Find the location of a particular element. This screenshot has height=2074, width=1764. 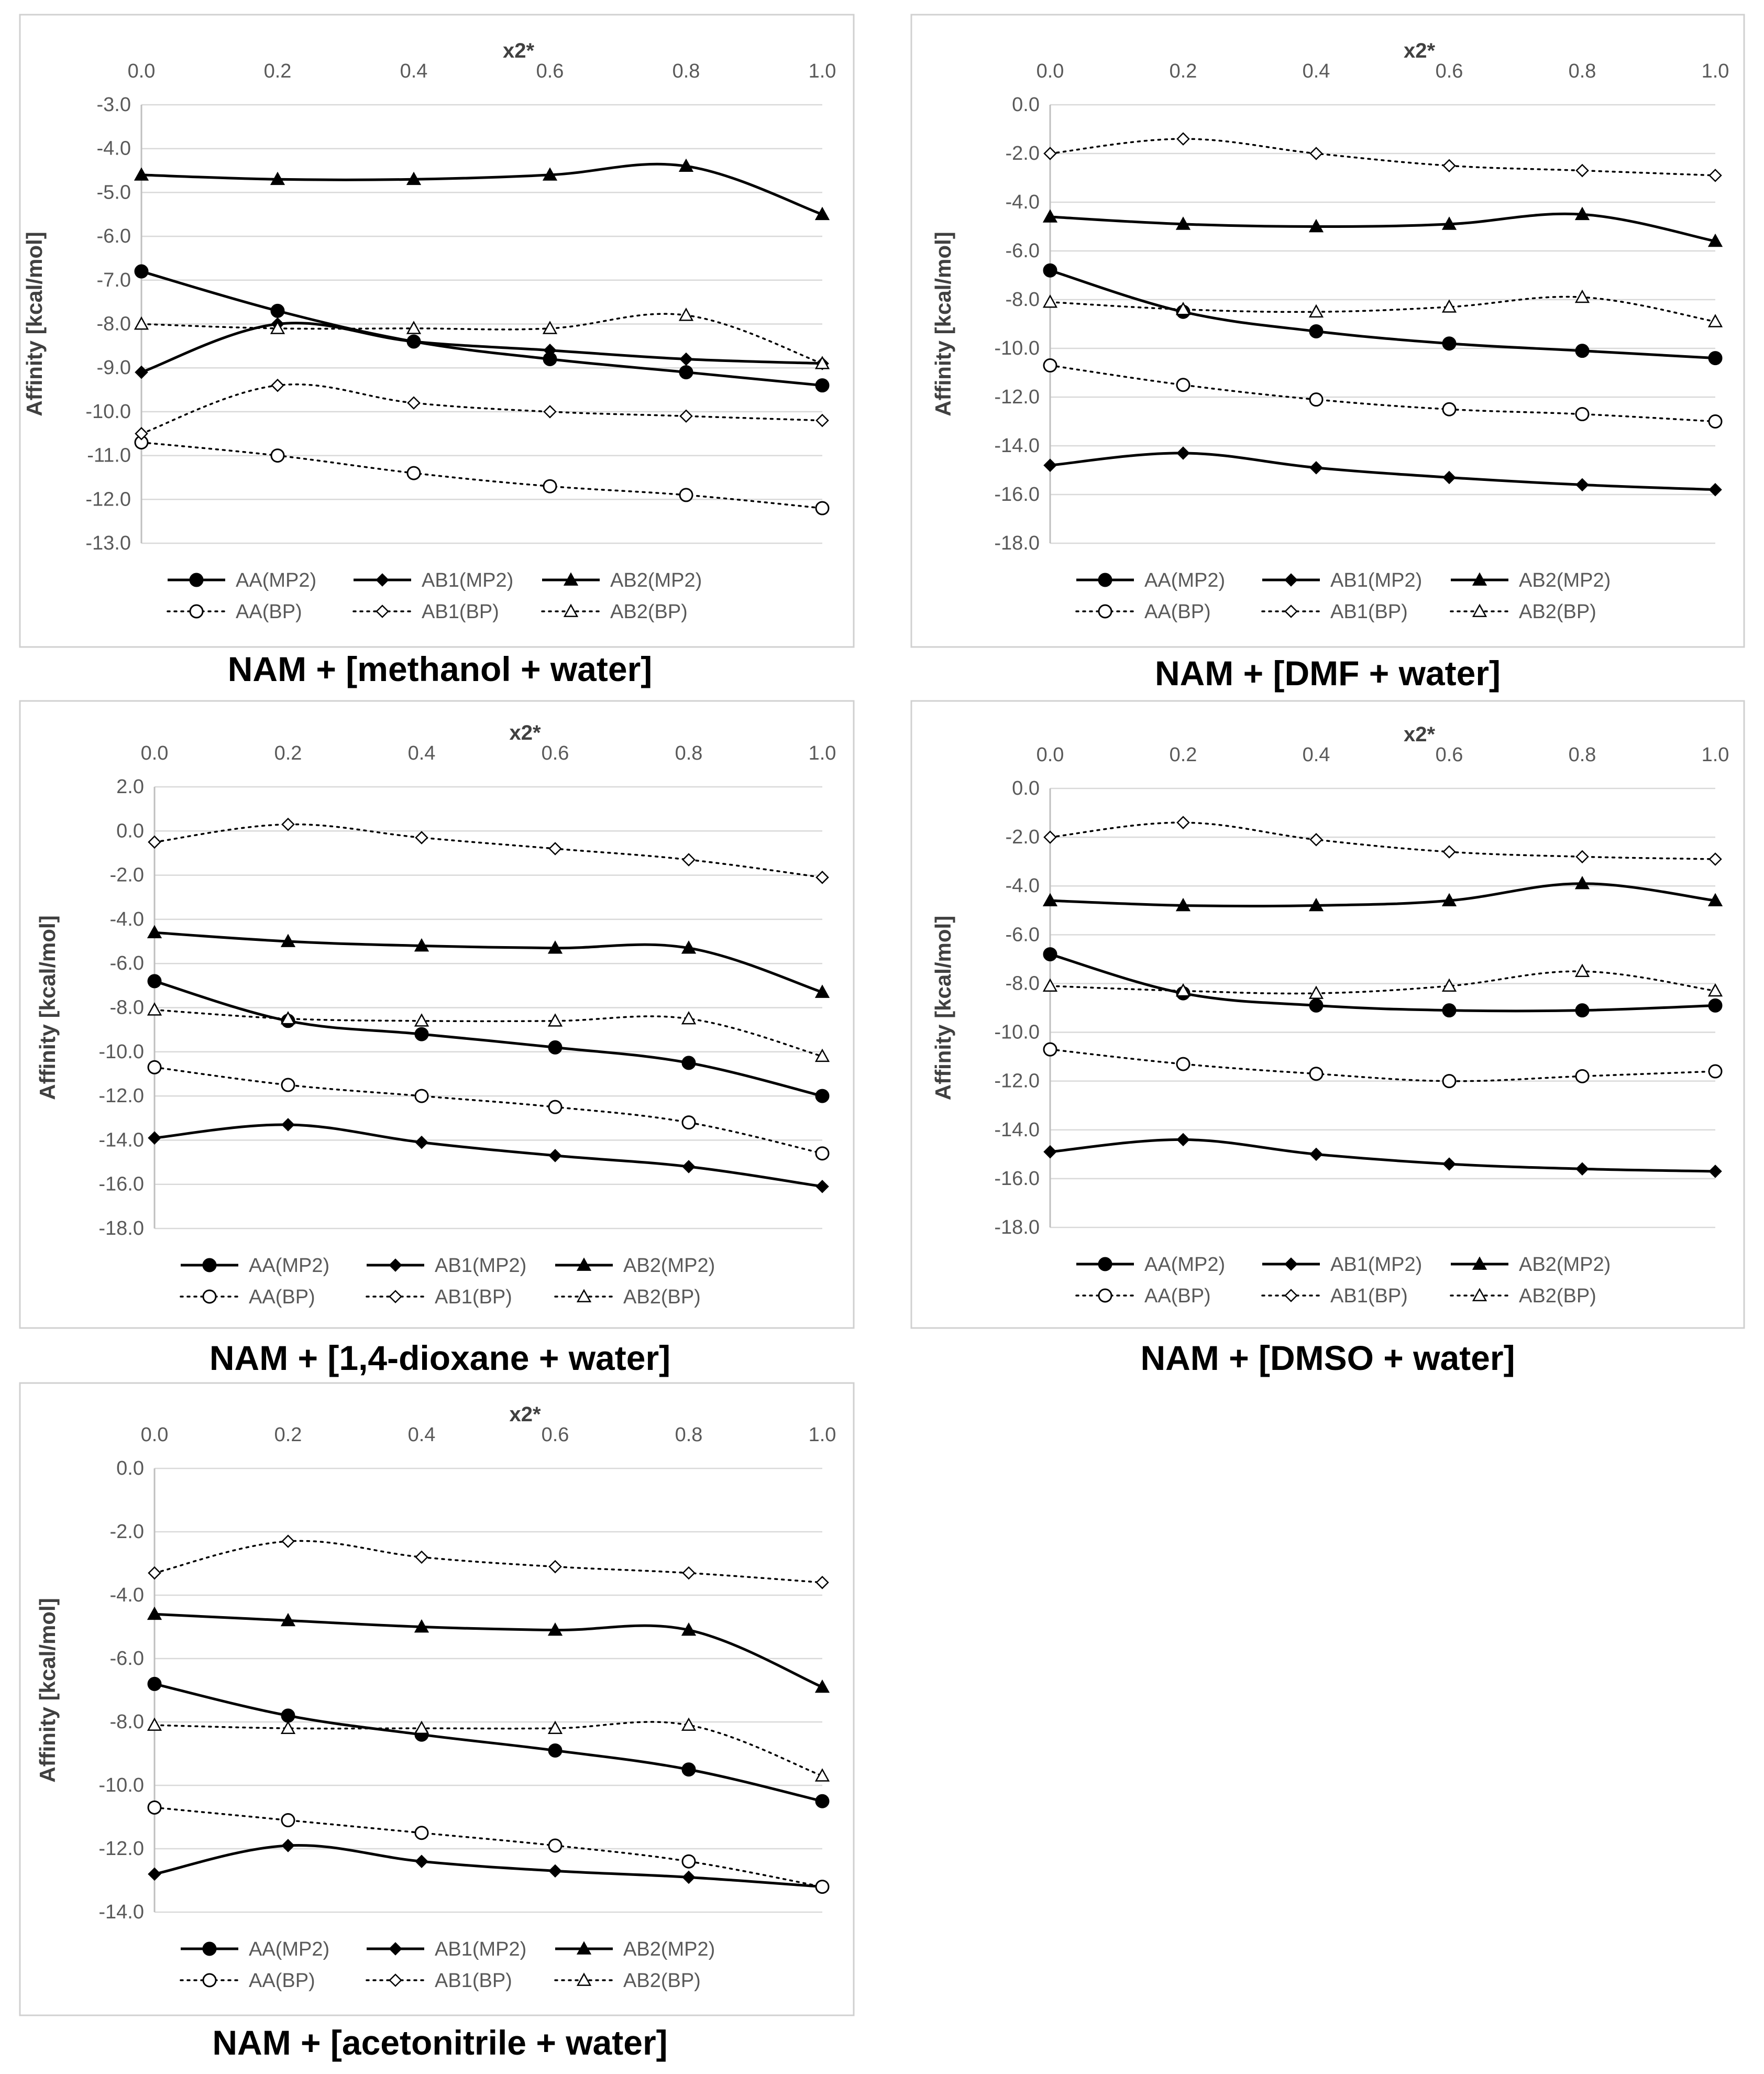

y-tick-label: -10.0 is located at coordinates (108, 412).